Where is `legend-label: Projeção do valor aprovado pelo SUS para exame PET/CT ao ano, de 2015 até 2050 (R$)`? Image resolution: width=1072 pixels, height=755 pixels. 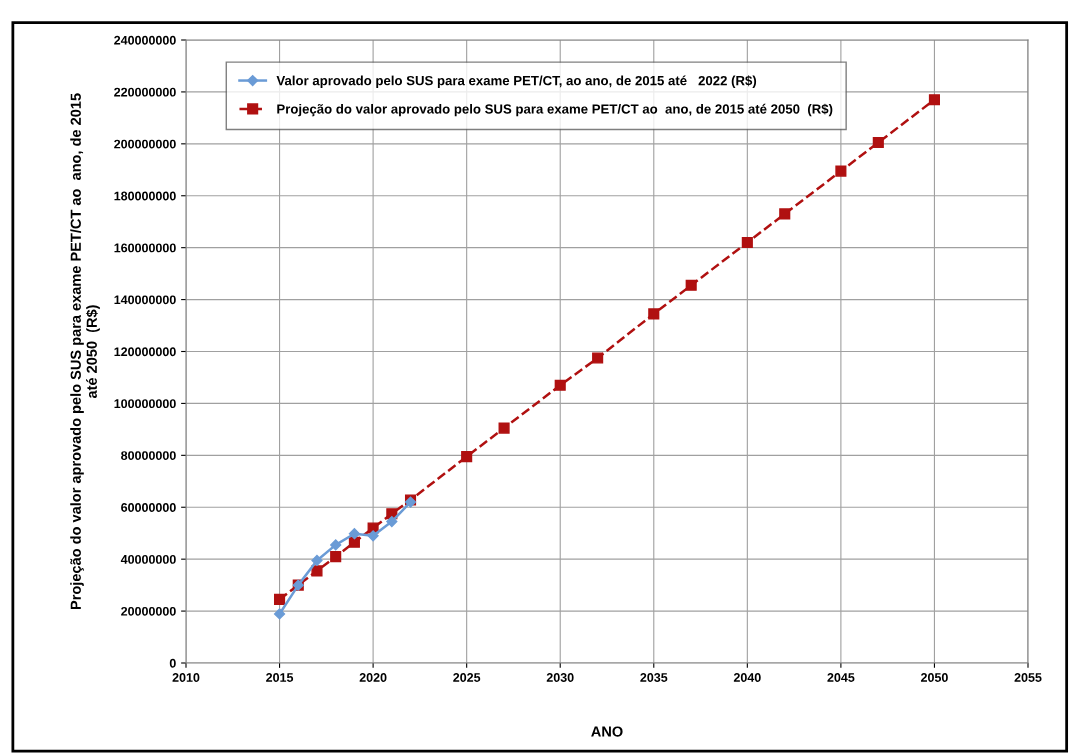
legend-label: Projeção do valor aprovado pelo SUS para exame PET/CT ao ano, de 2015 até 2050 (R$) is located at coordinates (555, 110).